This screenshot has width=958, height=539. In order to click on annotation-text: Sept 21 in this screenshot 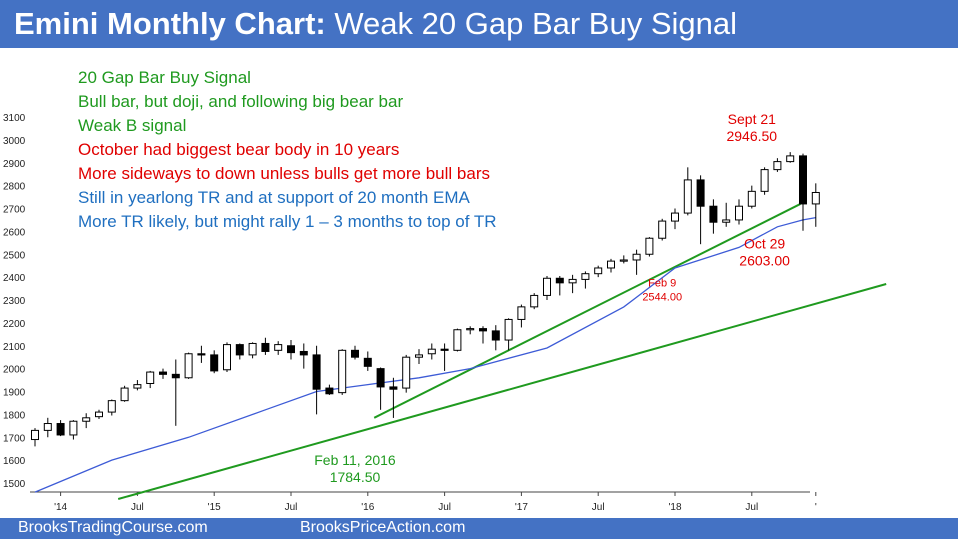, I will do `click(752, 119)`.